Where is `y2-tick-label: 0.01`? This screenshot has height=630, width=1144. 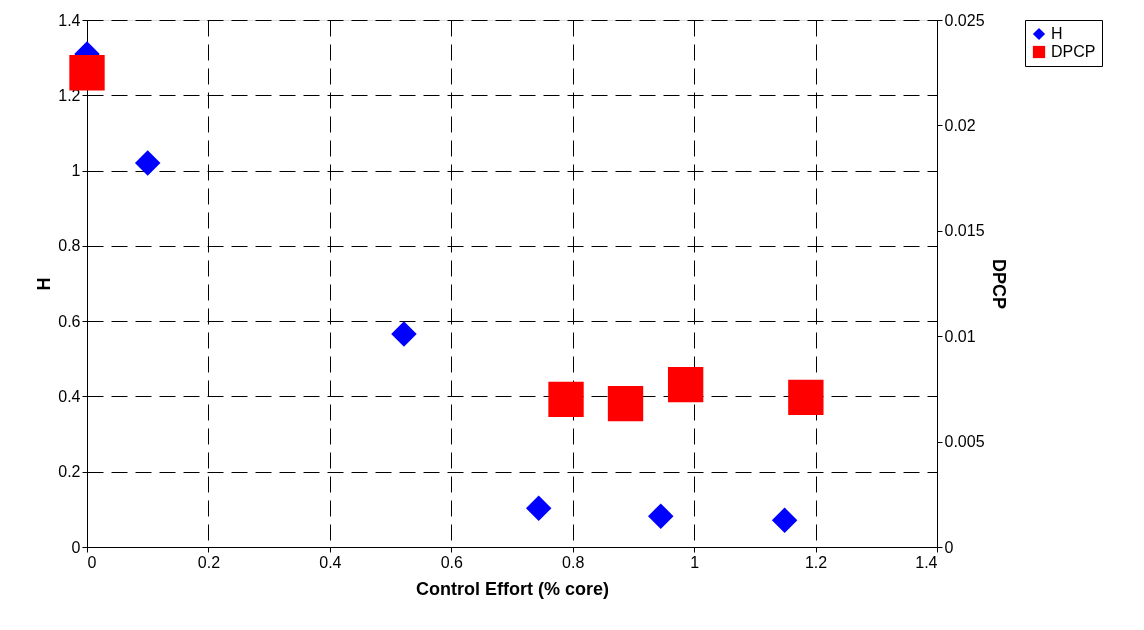 y2-tick-label: 0.01 is located at coordinates (960, 336).